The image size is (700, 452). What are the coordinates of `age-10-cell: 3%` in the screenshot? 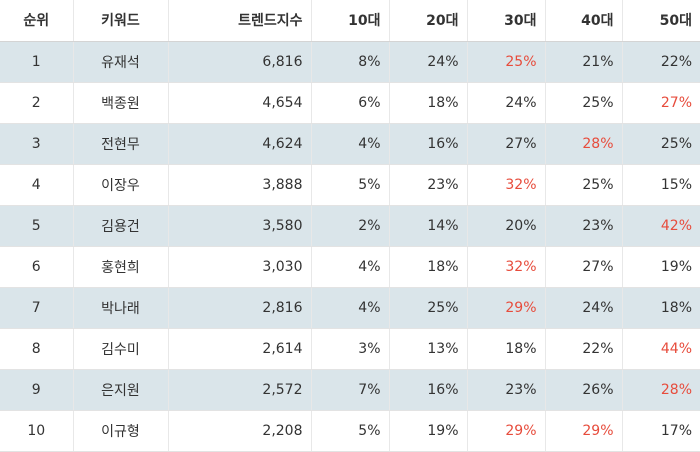 It's located at (350, 349).